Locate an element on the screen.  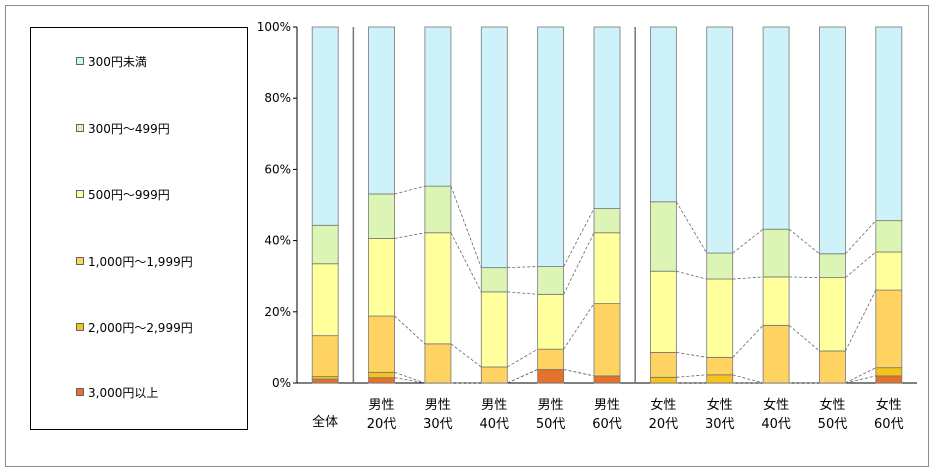
y-tick-label: 80% is located at coordinates (277, 98).